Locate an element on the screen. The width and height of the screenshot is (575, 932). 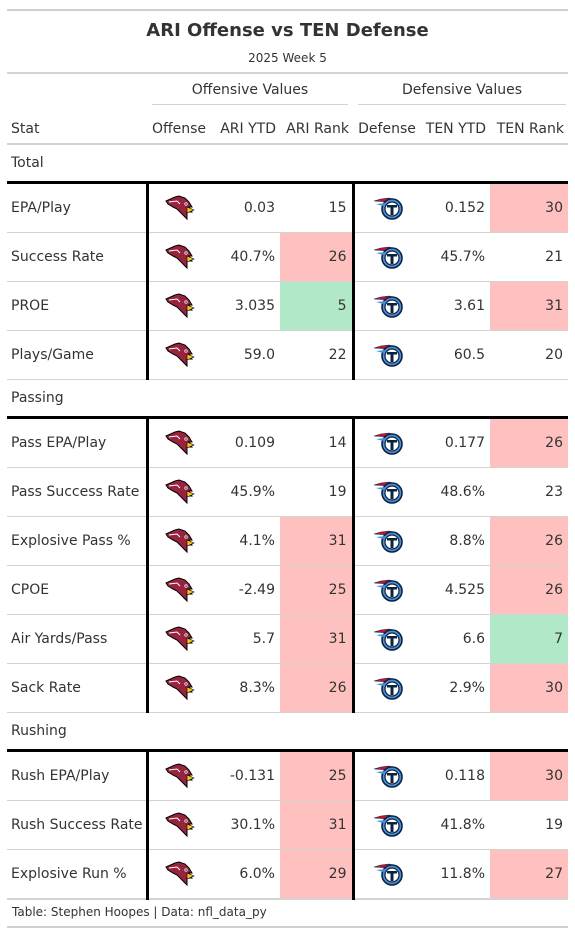
ari-ytd-value: 8.3% is located at coordinates (245, 688).